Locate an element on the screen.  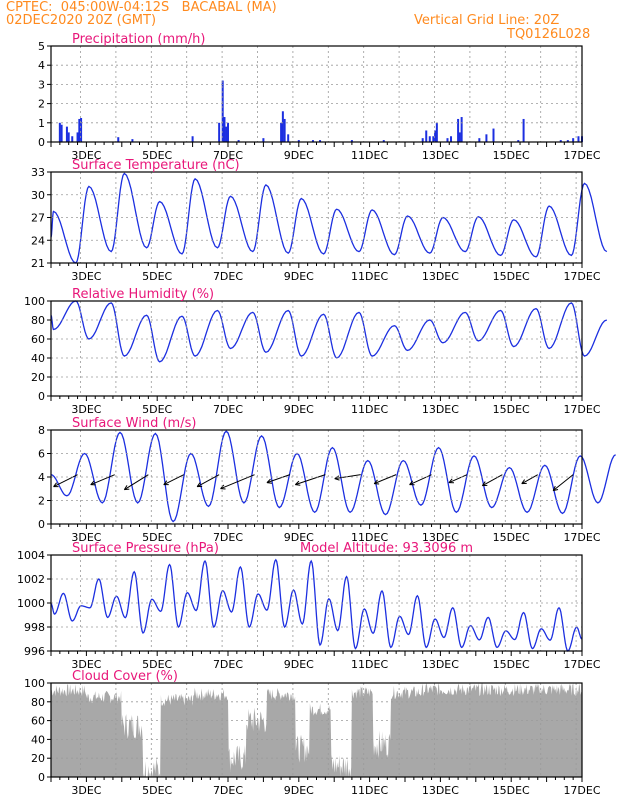
y-tick-label: 30 is located at coordinates (38, 195).